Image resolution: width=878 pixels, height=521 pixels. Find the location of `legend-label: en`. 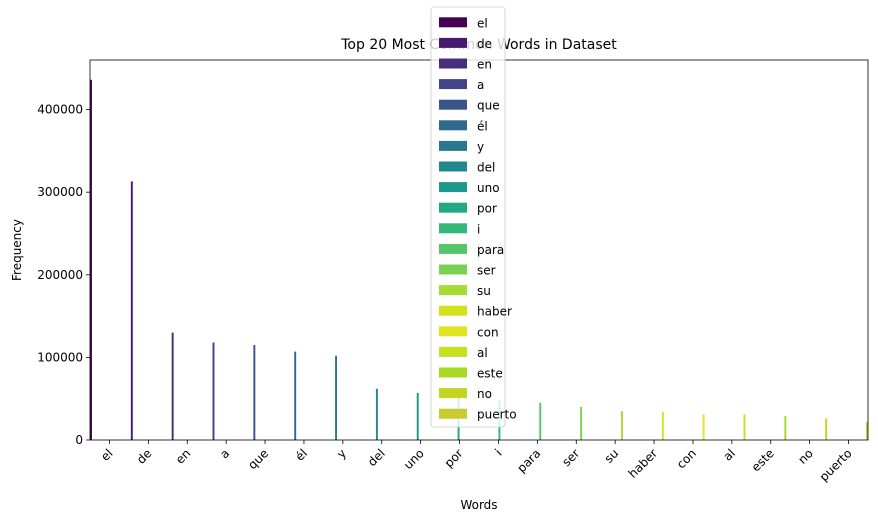

legend-label: en is located at coordinates (484, 65).